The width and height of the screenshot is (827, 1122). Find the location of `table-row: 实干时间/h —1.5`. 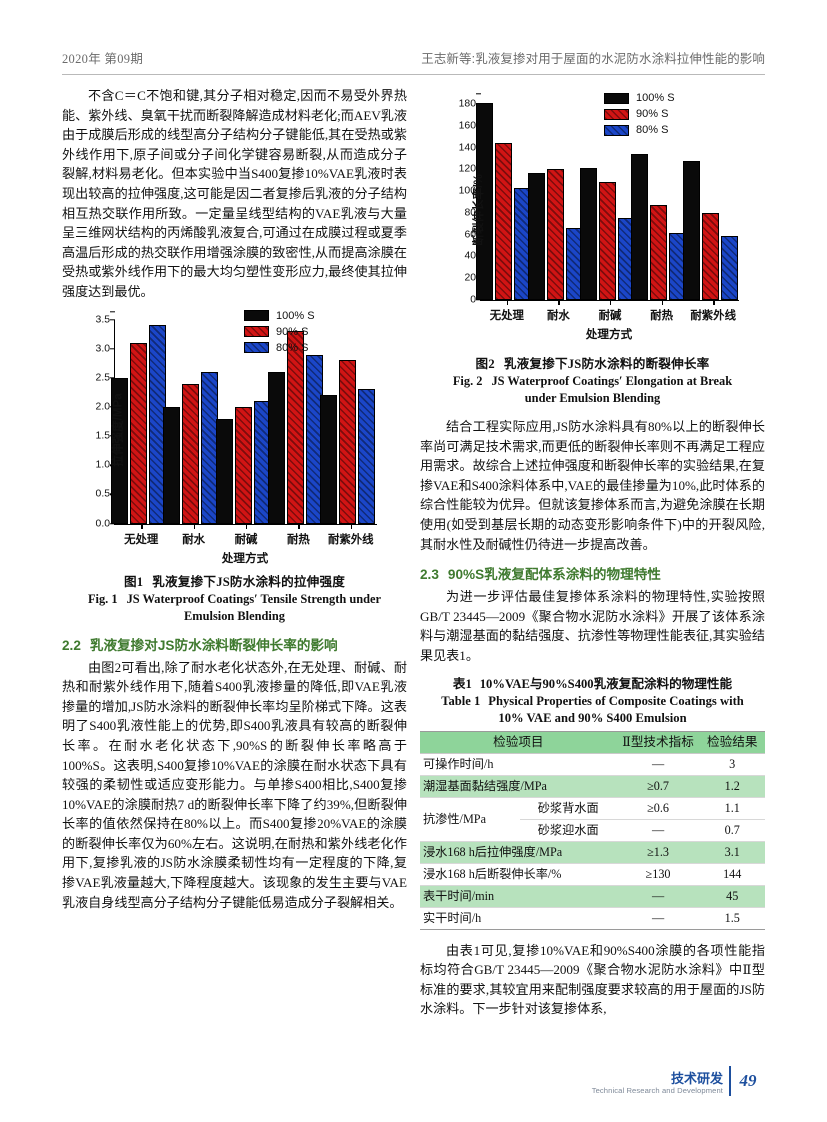

table-row: 实干时间/h —1.5 is located at coordinates (592, 918).